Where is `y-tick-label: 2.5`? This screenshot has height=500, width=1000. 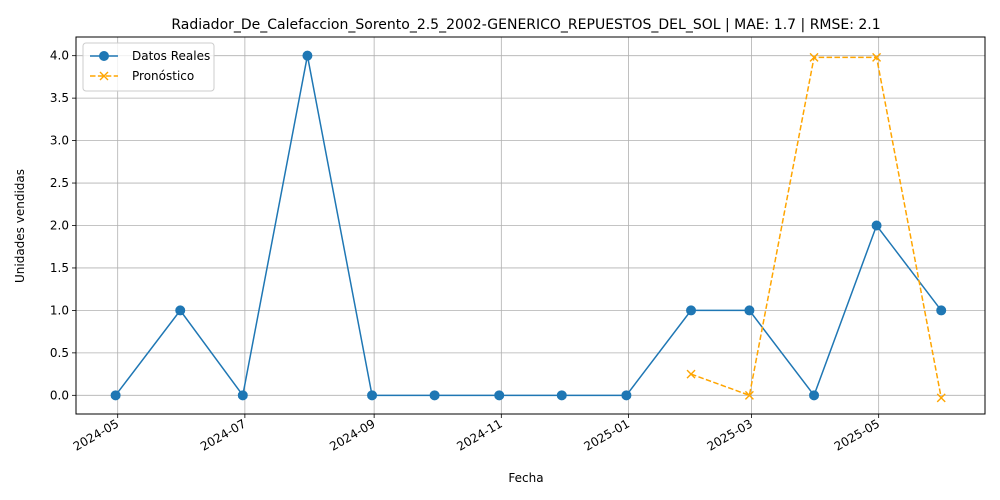
y-tick-label: 2.5 is located at coordinates (59, 183).